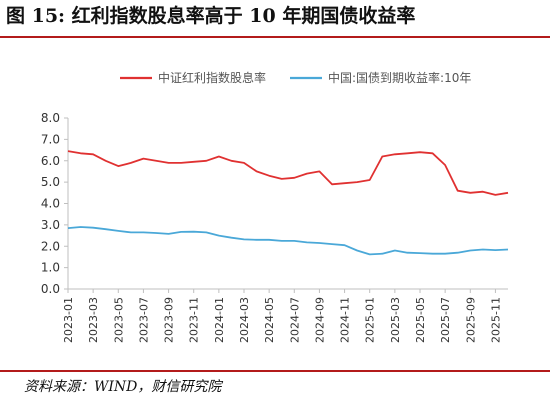  What do you see at coordinates (269, 320) in the screenshot?
I see `x-tick-label: 2024-05` at bounding box center [269, 320].